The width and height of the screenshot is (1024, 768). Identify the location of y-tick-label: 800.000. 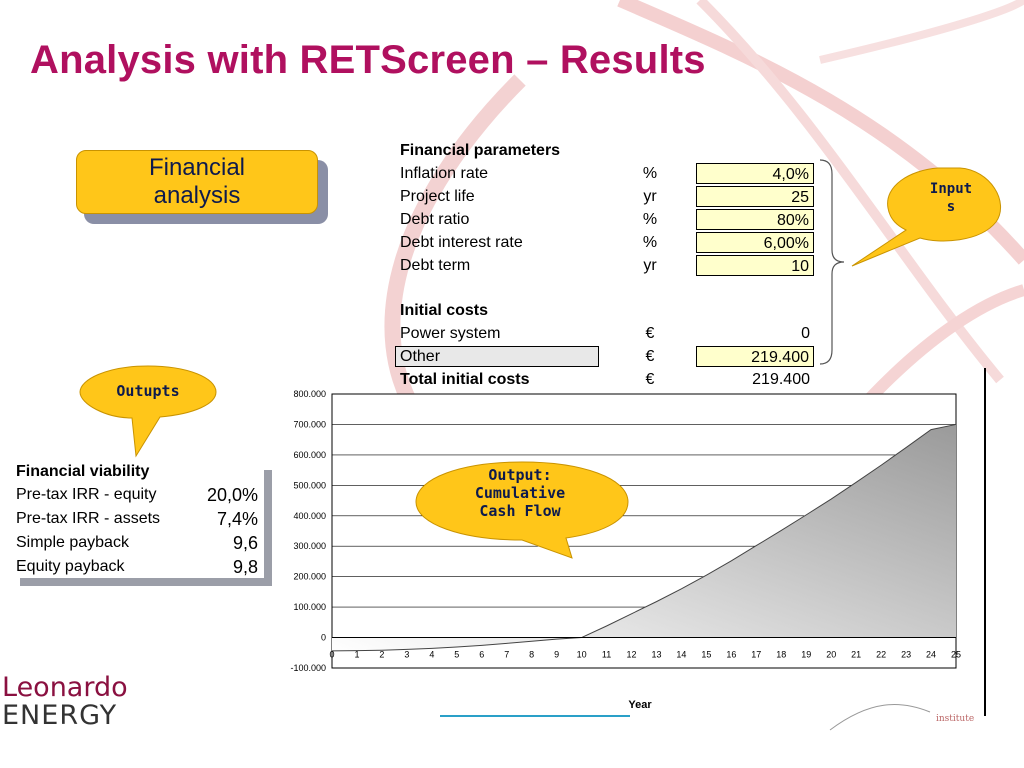
(309, 394).